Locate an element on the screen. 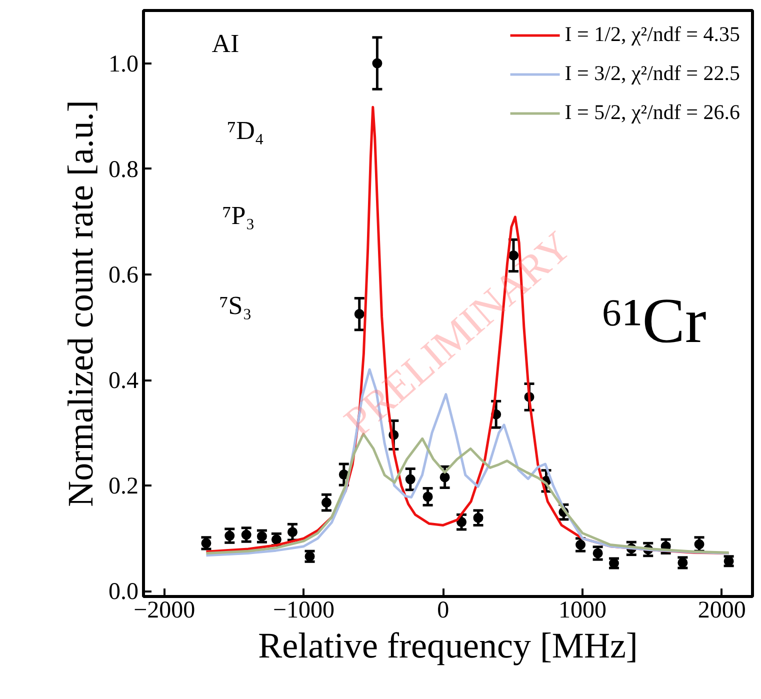 The width and height of the screenshot is (761, 699). legend-label: I = 1/2, χ²/ndf = 4.35 is located at coordinates (652, 34).